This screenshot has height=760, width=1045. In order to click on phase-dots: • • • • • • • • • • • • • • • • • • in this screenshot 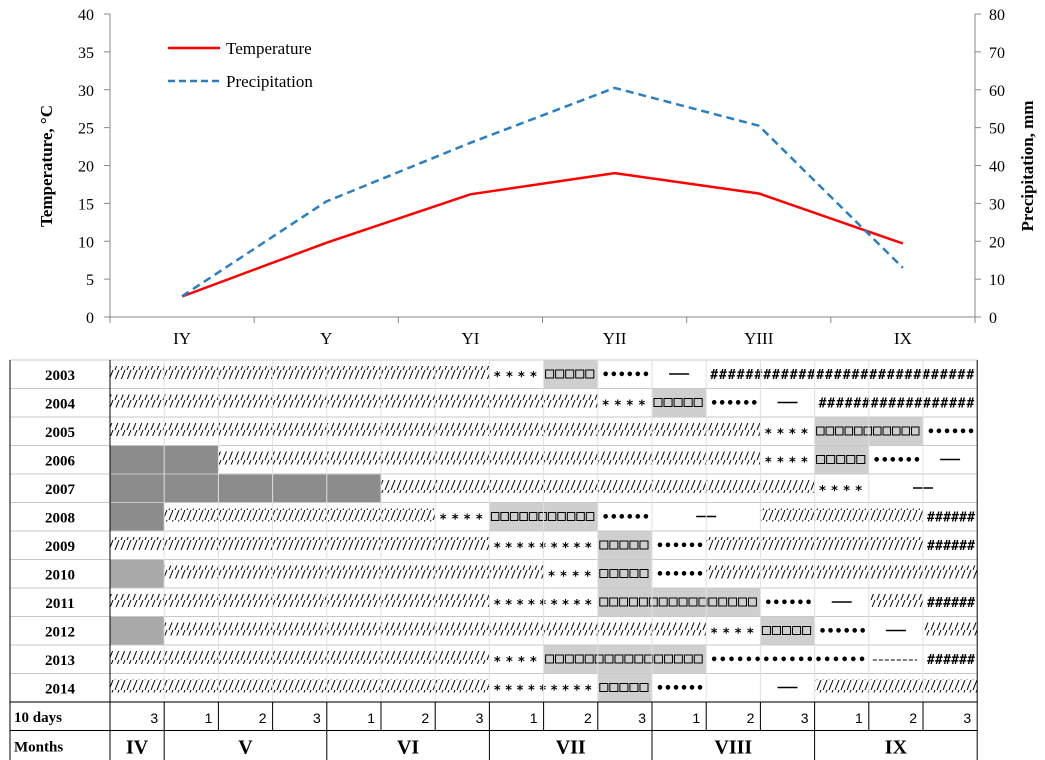, I will do `click(788, 660)`.